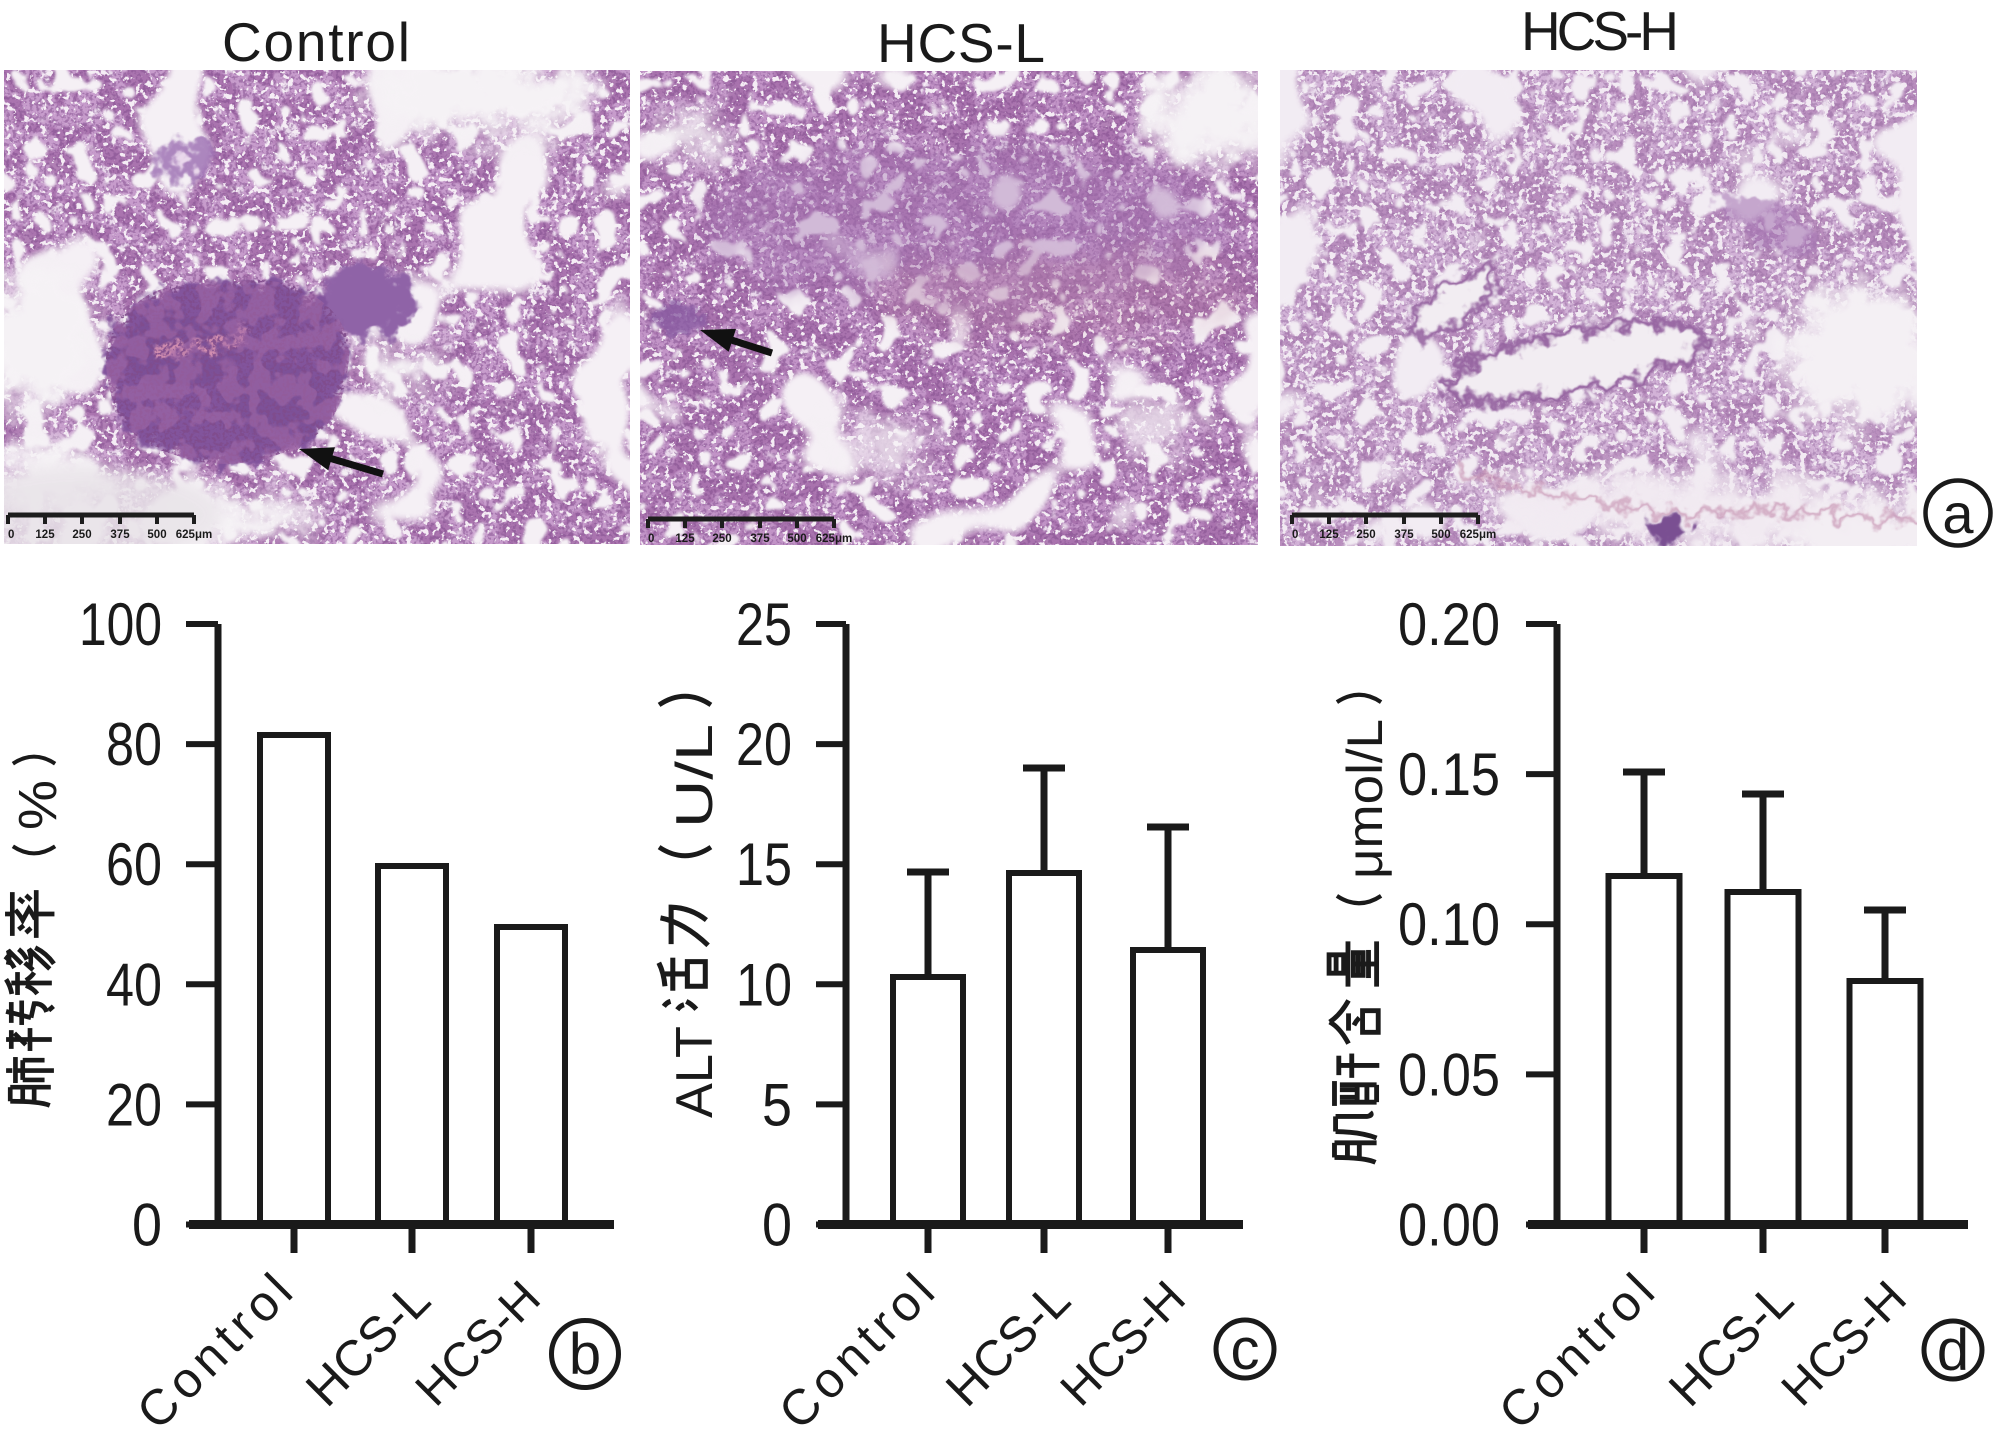 This screenshot has width=1994, height=1443. Describe the element at coordinates (695, 1072) in the screenshot. I see `svg-text: ALT` at that location.